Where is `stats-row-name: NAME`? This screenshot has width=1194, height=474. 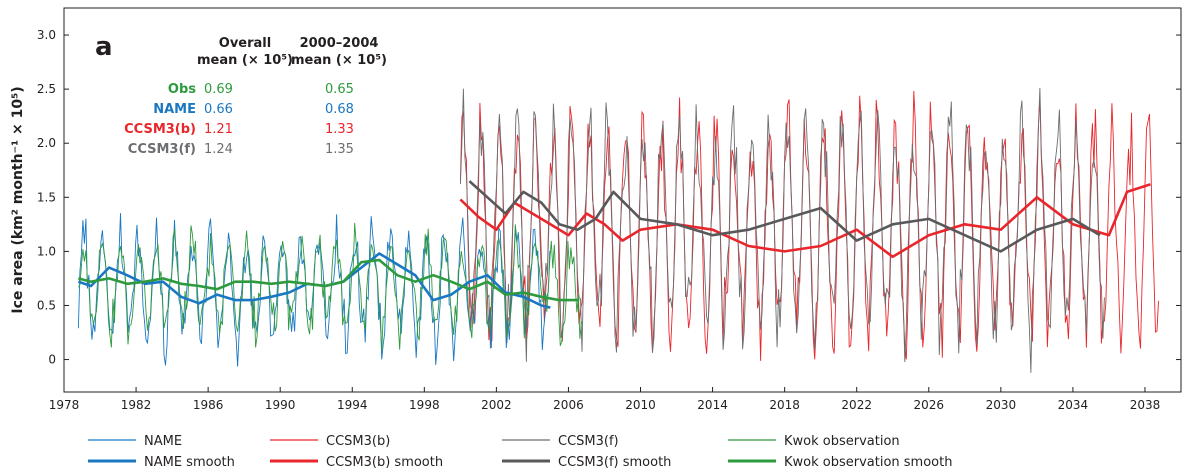
stats-row-name: NAME is located at coordinates (174, 109).